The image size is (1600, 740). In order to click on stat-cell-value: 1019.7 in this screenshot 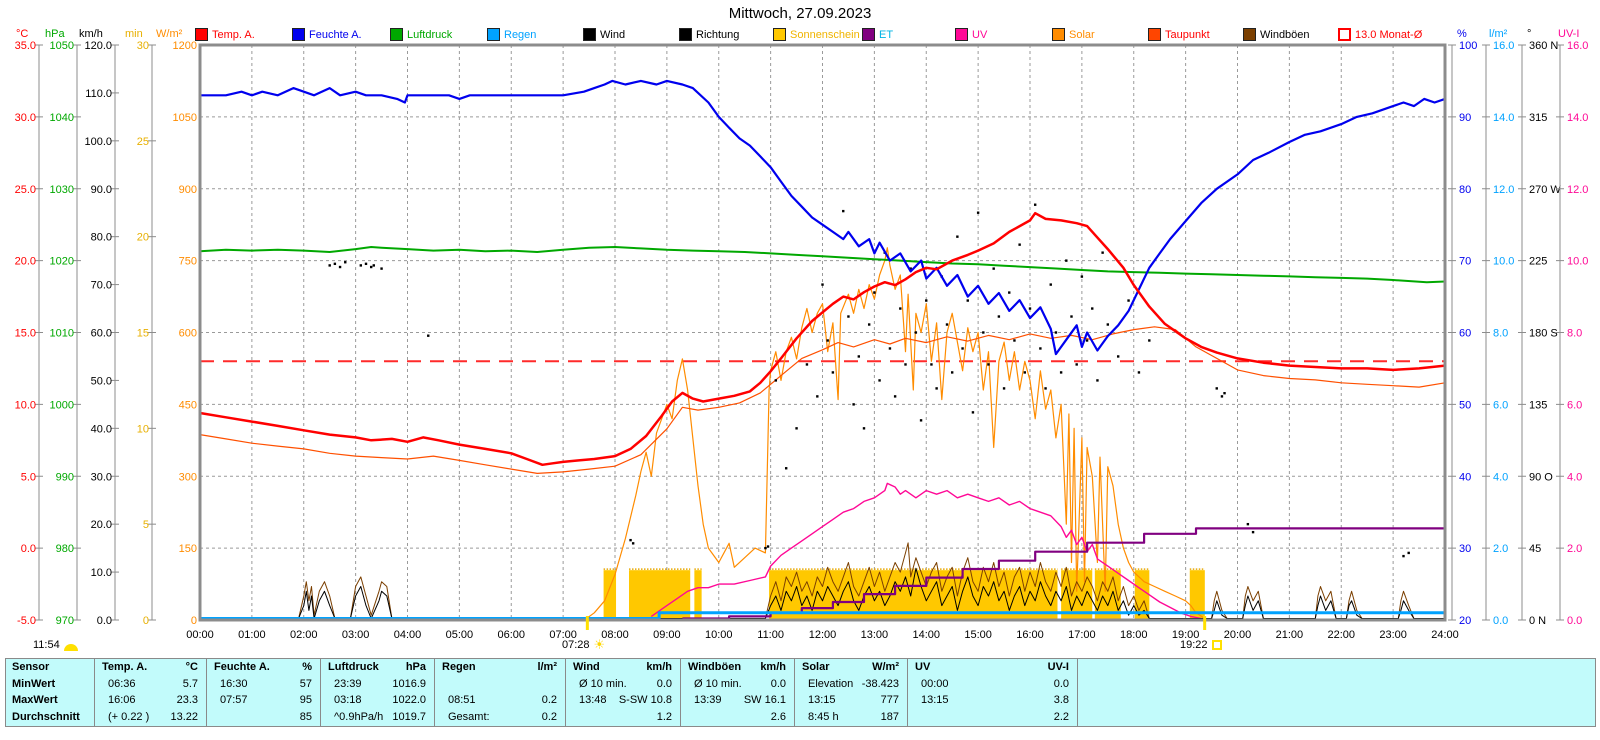, I will do `click(409, 716)`.